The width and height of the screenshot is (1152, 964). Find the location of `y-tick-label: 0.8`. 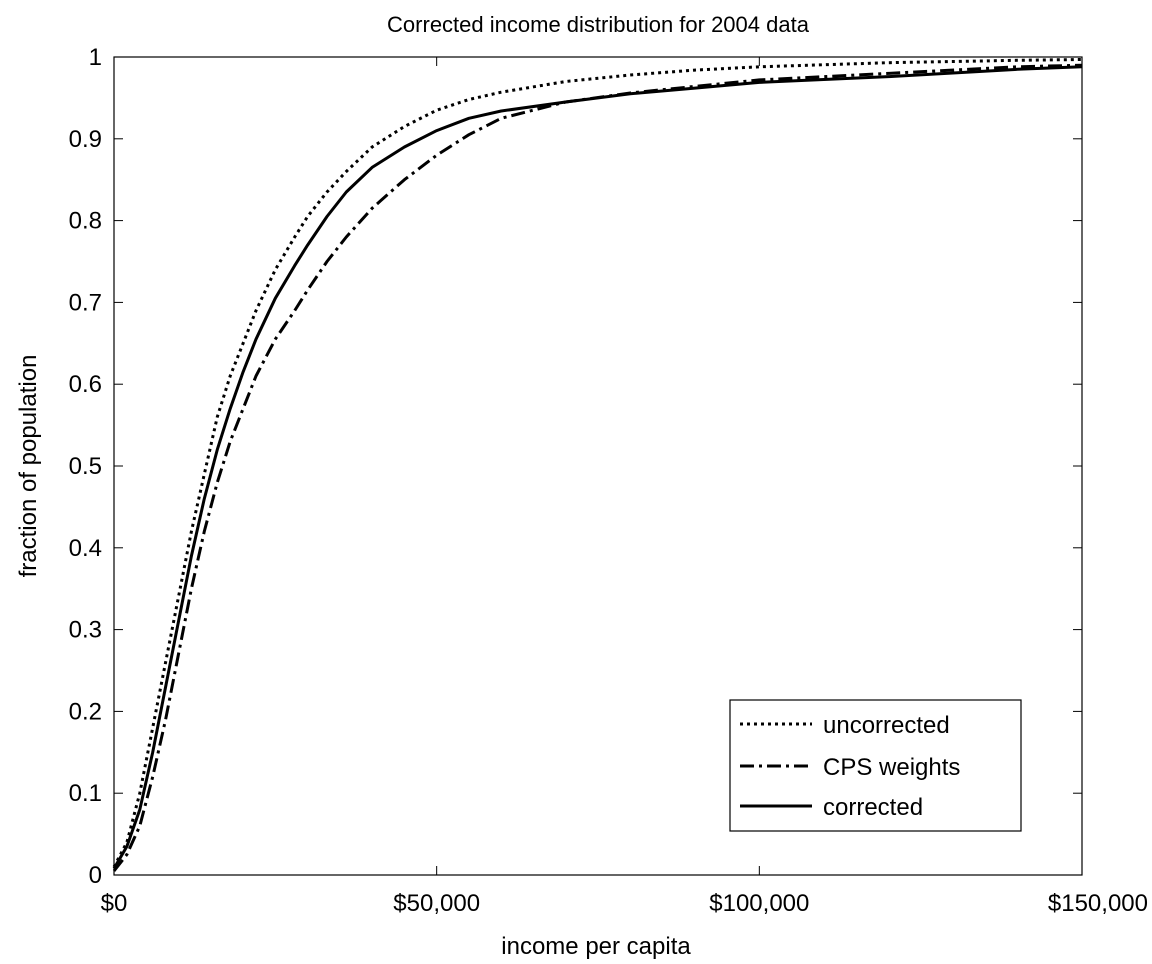

y-tick-label: 0.8 is located at coordinates (85, 221).